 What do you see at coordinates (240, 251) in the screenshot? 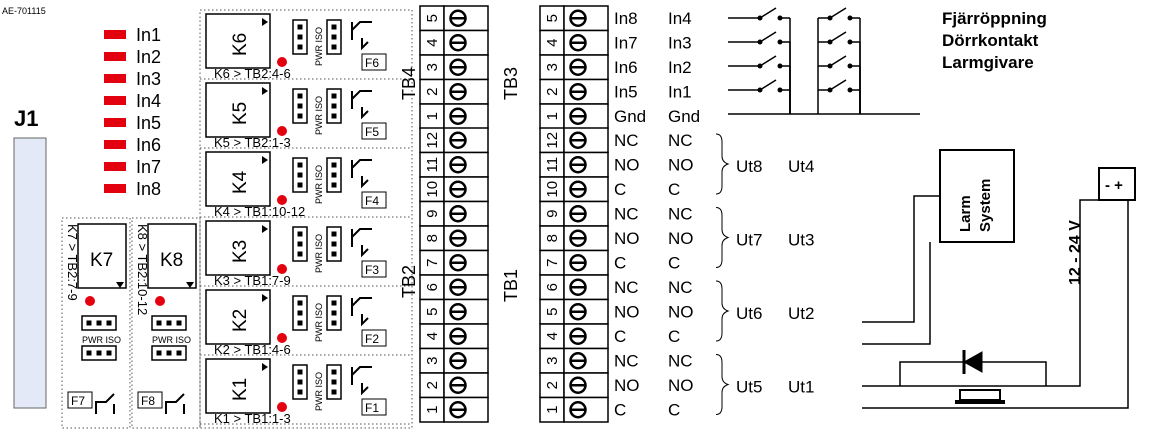
I see `relay-name: K3` at bounding box center [240, 251].